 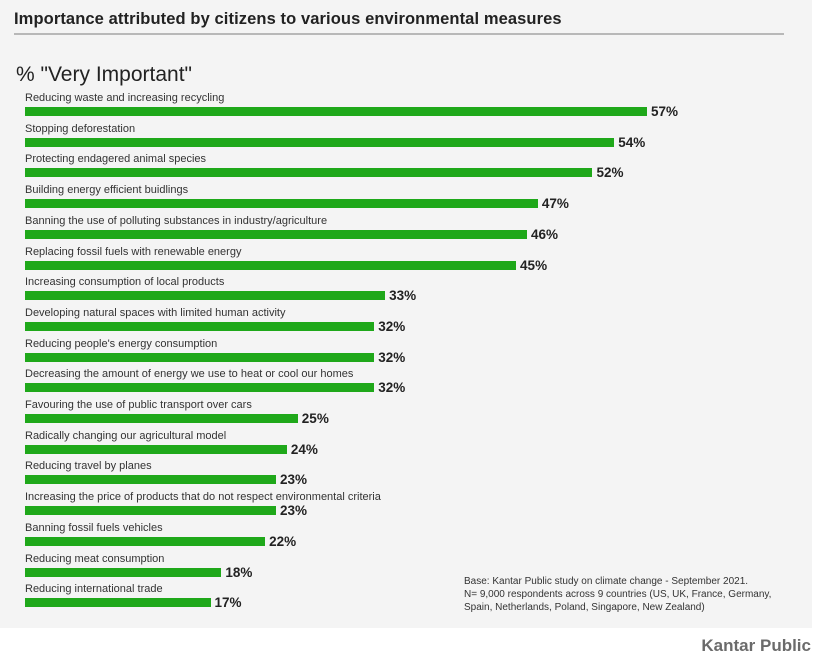 What do you see at coordinates (756, 645) in the screenshot?
I see `brand-label: Kantar Public` at bounding box center [756, 645].